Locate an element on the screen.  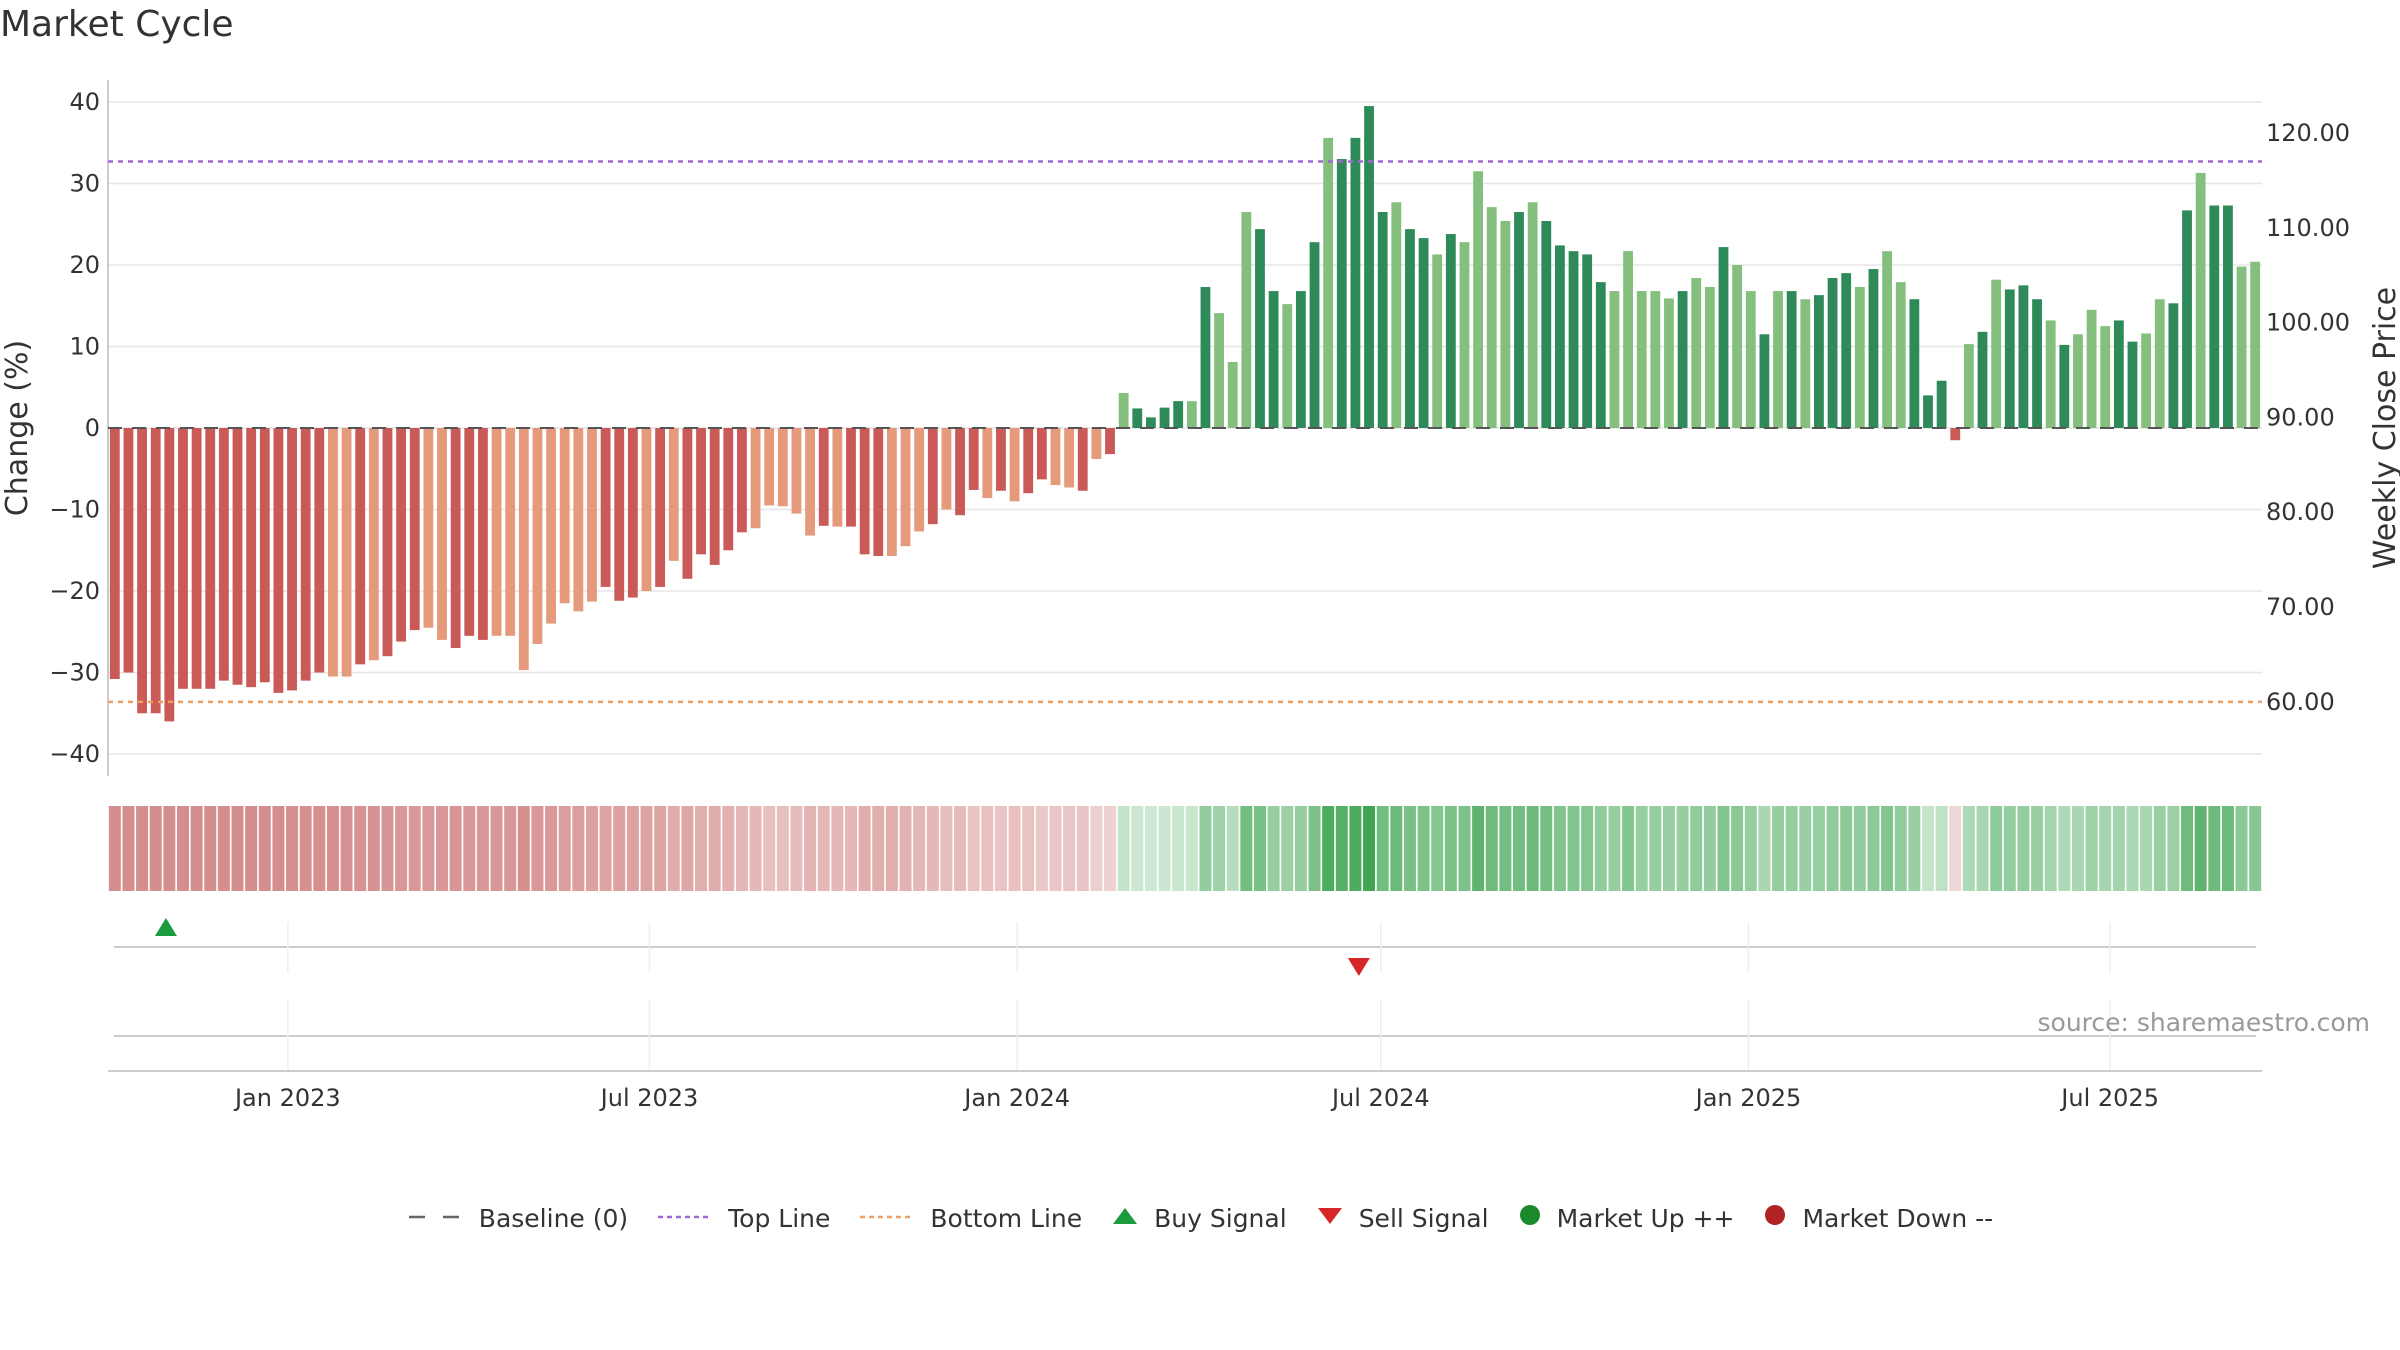
y-tick-label-left: −20 is located at coordinates (74, 591).